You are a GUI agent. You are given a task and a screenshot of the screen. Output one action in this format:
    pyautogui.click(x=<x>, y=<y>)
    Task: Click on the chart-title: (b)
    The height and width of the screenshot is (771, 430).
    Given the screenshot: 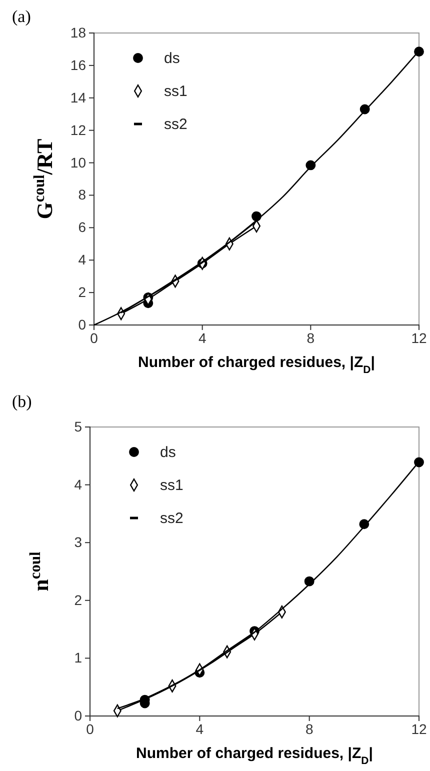 What is the action you would take?
    pyautogui.click(x=22, y=401)
    